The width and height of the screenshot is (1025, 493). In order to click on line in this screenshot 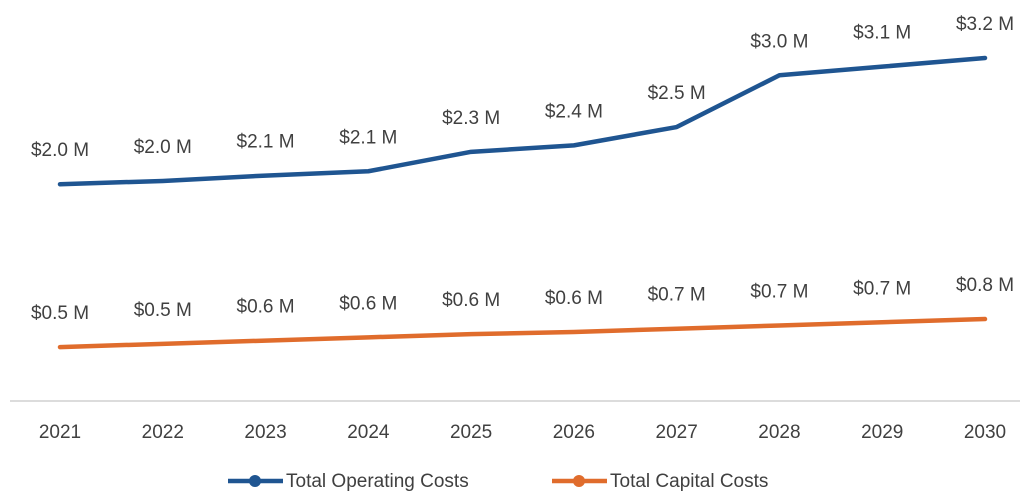, I will do `click(522, 333)`.